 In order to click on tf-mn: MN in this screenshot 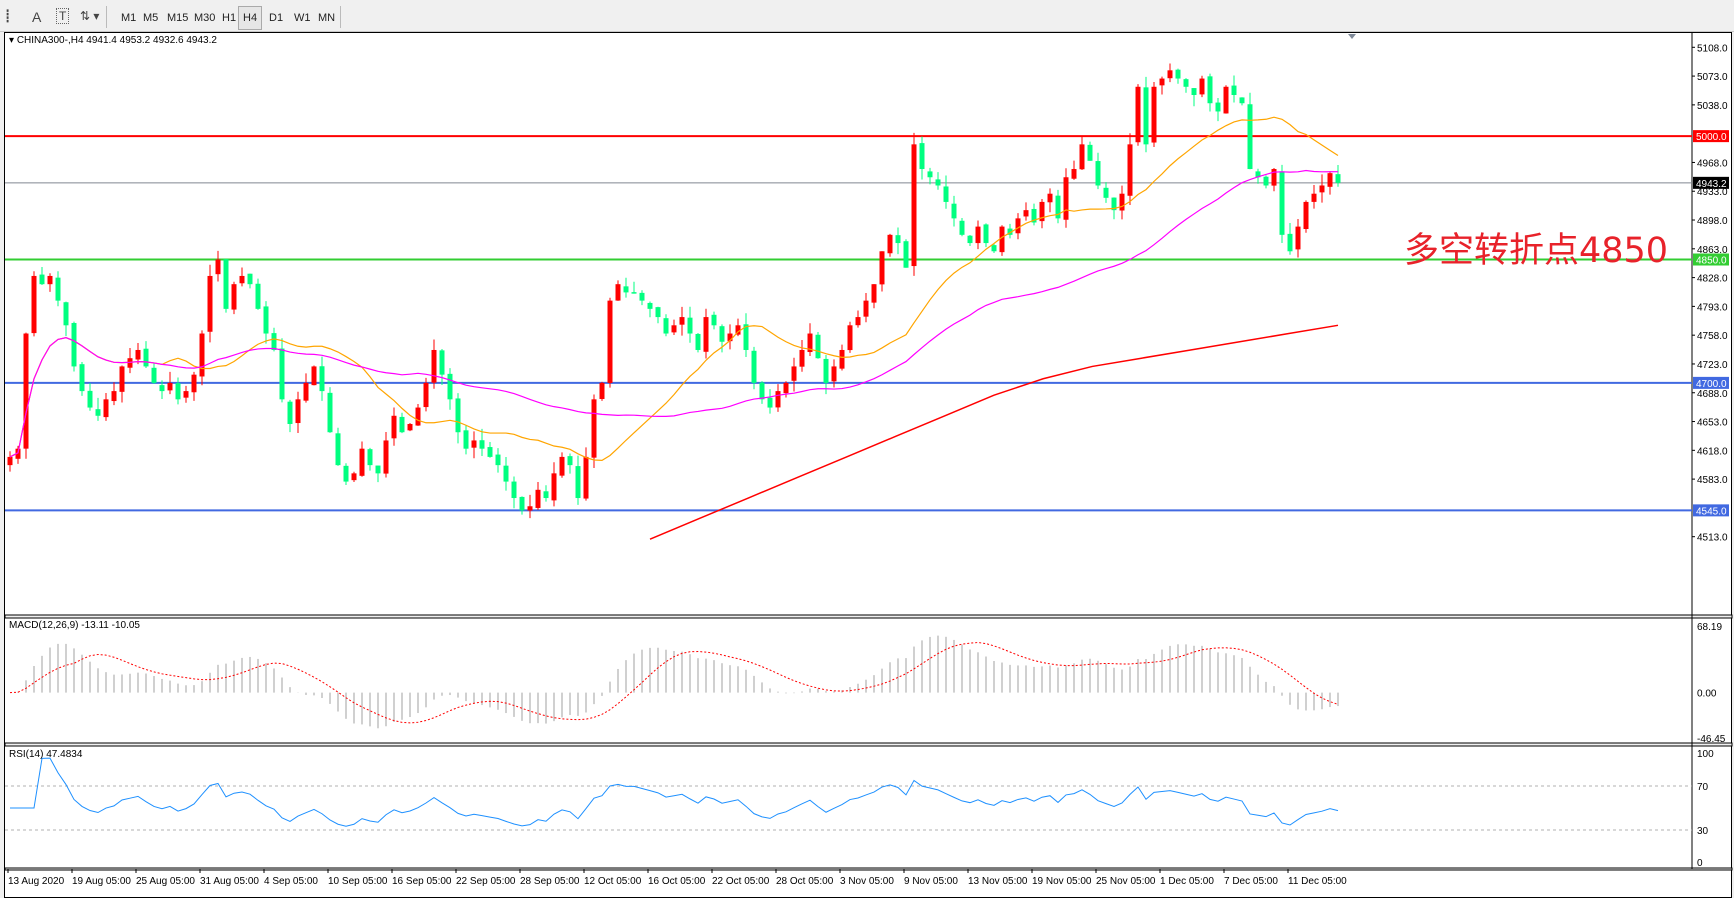, I will do `click(327, 18)`.